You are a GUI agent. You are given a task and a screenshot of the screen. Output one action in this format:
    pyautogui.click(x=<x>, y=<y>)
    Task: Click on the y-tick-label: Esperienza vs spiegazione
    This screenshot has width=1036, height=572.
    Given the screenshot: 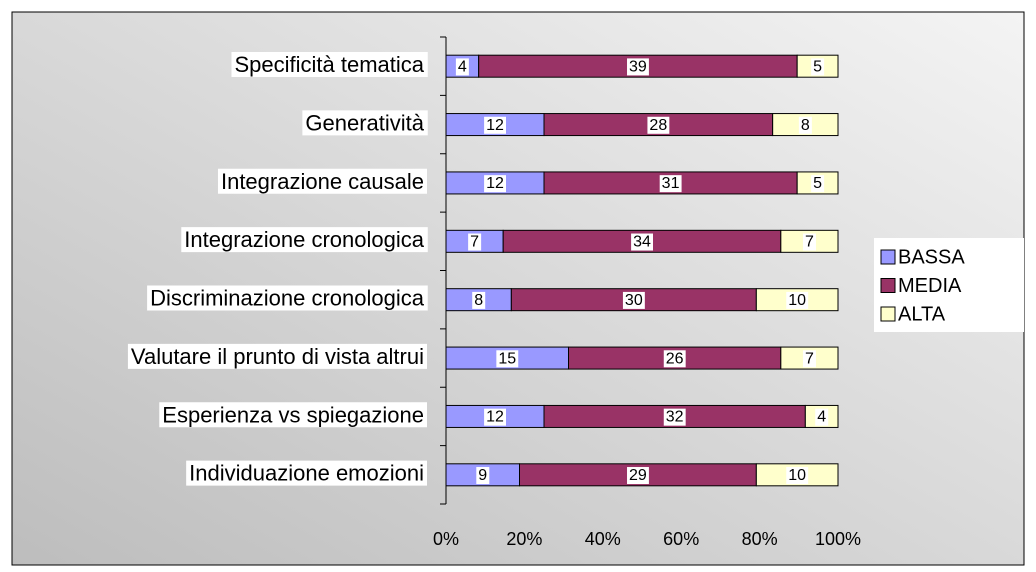 What is the action you would take?
    pyautogui.click(x=293, y=414)
    